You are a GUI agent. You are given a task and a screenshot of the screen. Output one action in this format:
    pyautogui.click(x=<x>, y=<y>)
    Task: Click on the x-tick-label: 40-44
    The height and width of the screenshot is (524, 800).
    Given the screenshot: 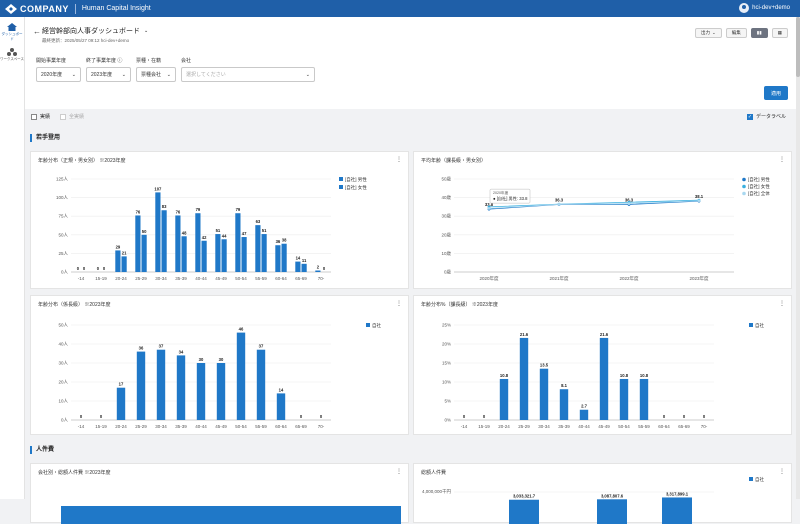 What is the action you would take?
    pyautogui.click(x=584, y=426)
    